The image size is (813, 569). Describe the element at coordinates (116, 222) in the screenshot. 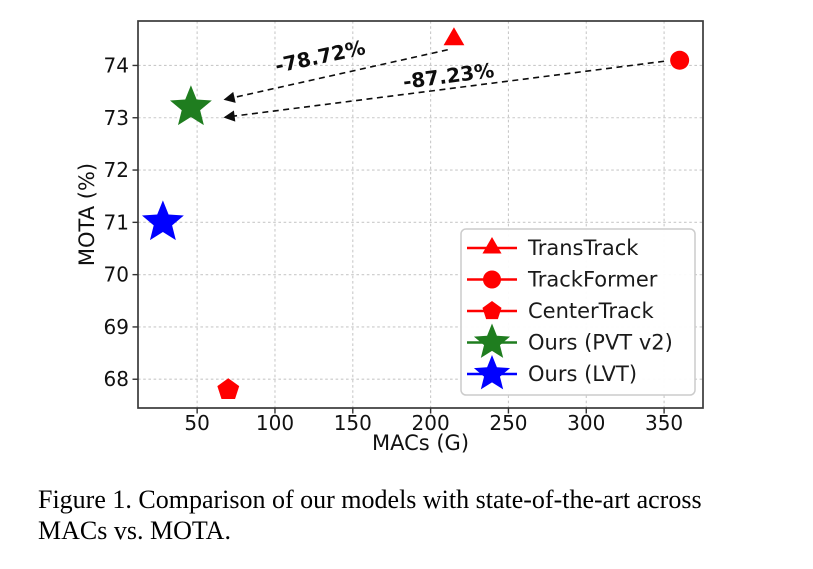

I see `y-tick-label: 71` at that location.